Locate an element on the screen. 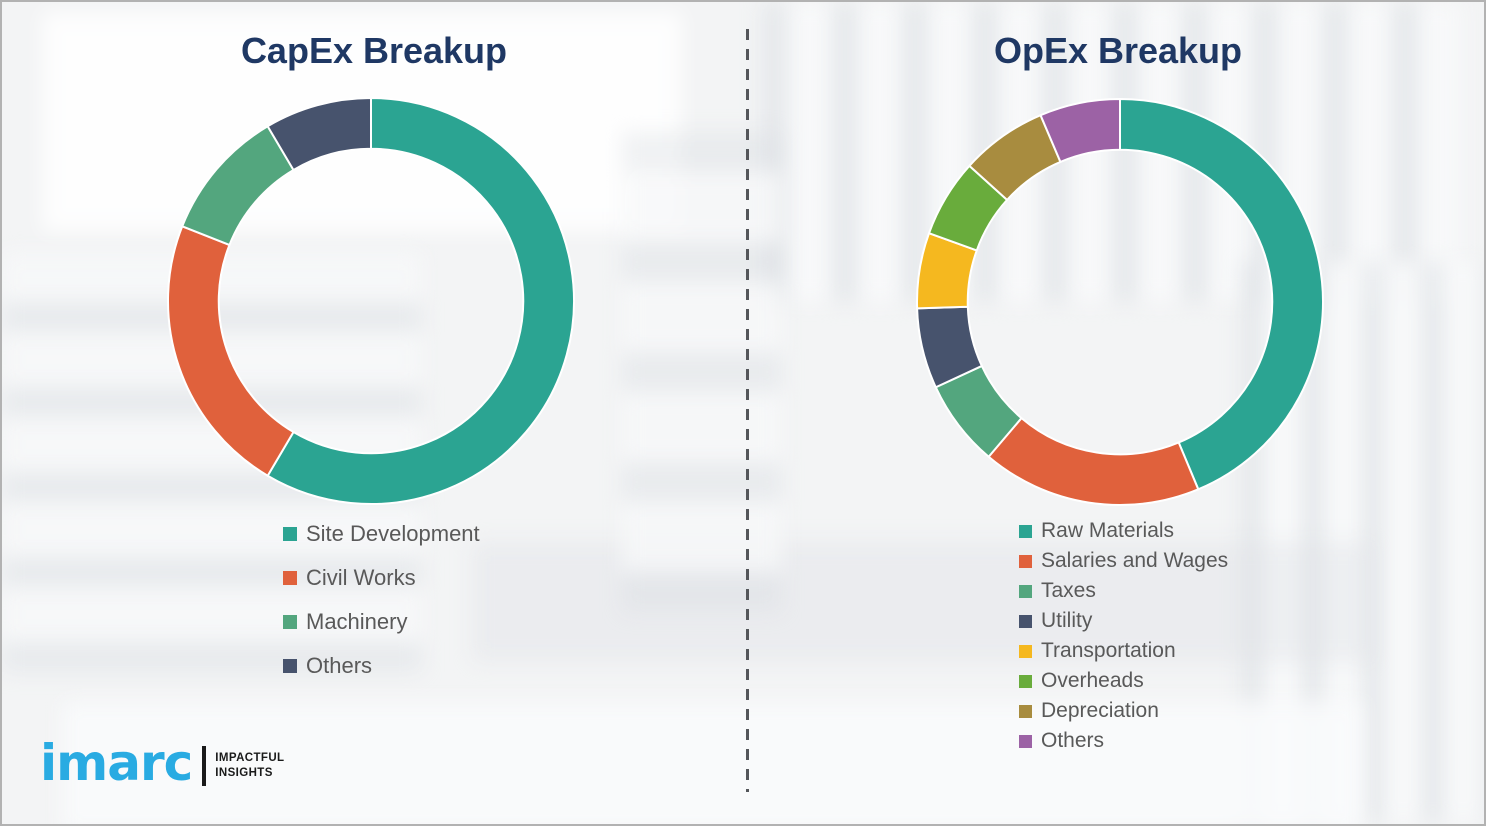 The width and height of the screenshot is (1488, 836). capex-segment-civil-works is located at coordinates (231, 351).